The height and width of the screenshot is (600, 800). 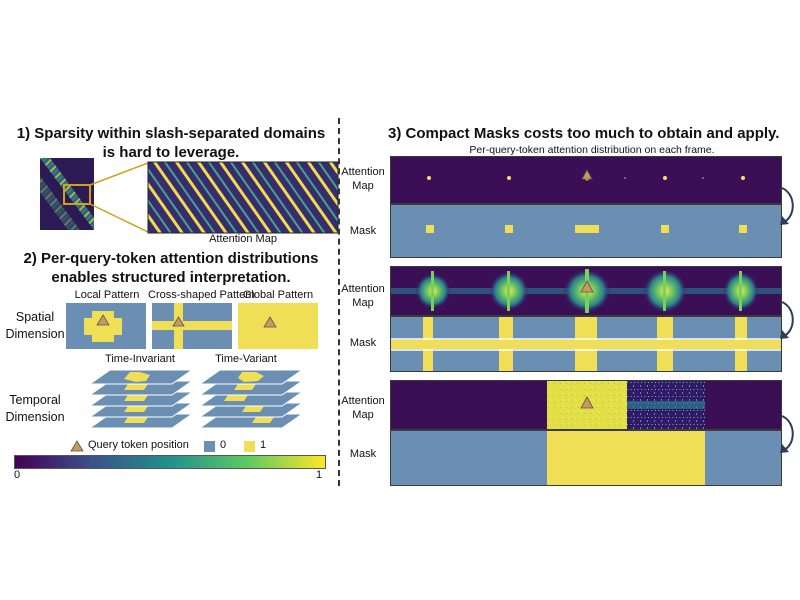 I want to click on zoom-connector-top, so click(x=119, y=174).